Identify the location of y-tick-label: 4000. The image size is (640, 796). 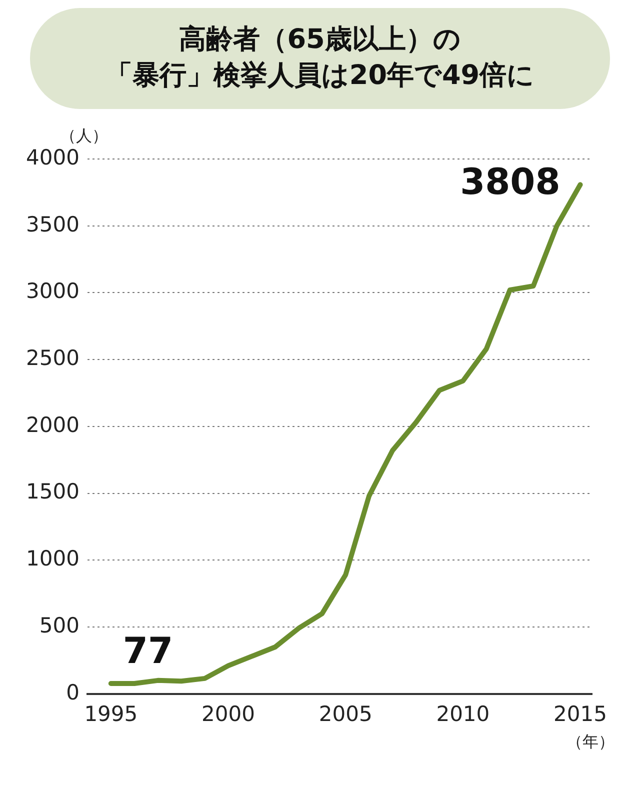
(53, 157).